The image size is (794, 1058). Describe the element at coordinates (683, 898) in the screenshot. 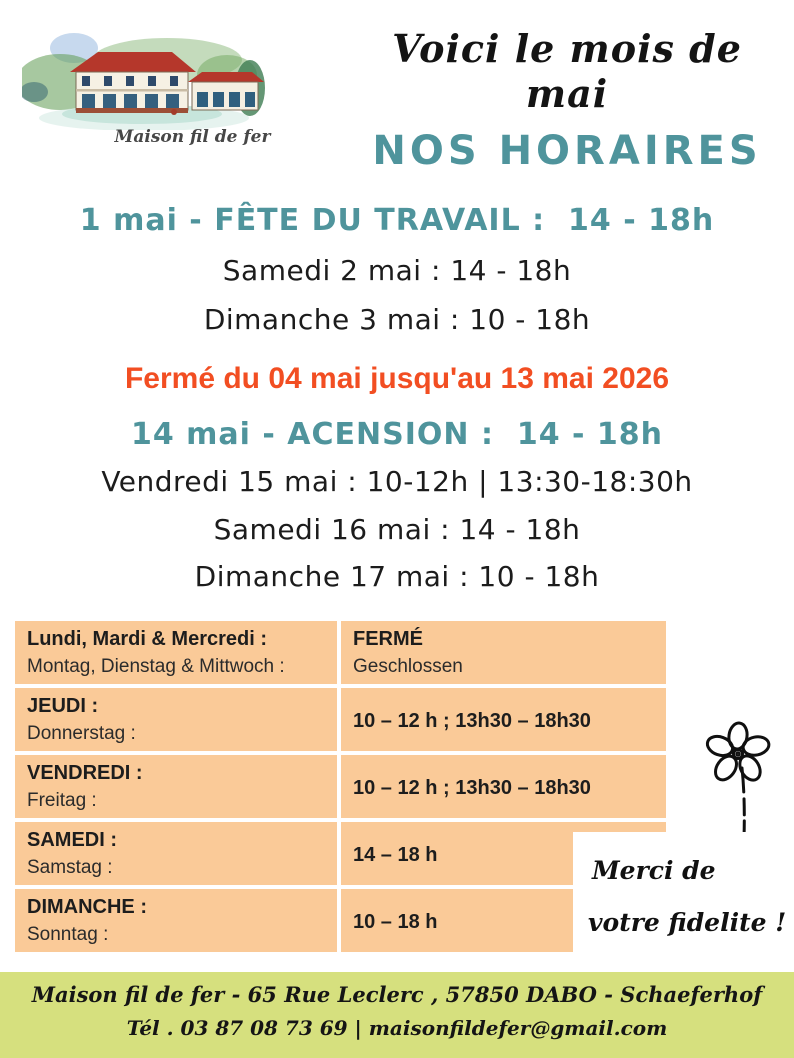

I see `thanks-note-card` at that location.